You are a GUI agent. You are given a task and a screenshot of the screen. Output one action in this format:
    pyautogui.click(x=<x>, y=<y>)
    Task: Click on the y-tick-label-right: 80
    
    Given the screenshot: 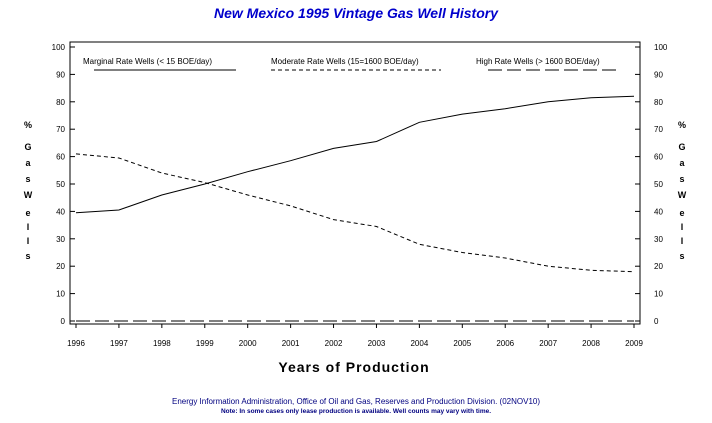 What is the action you would take?
    pyautogui.click(x=658, y=102)
    